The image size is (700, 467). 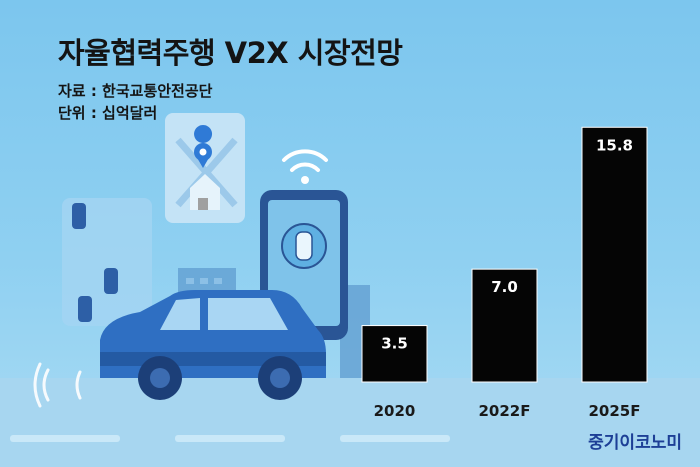 I want to click on category-label: 2022F, so click(x=505, y=411).